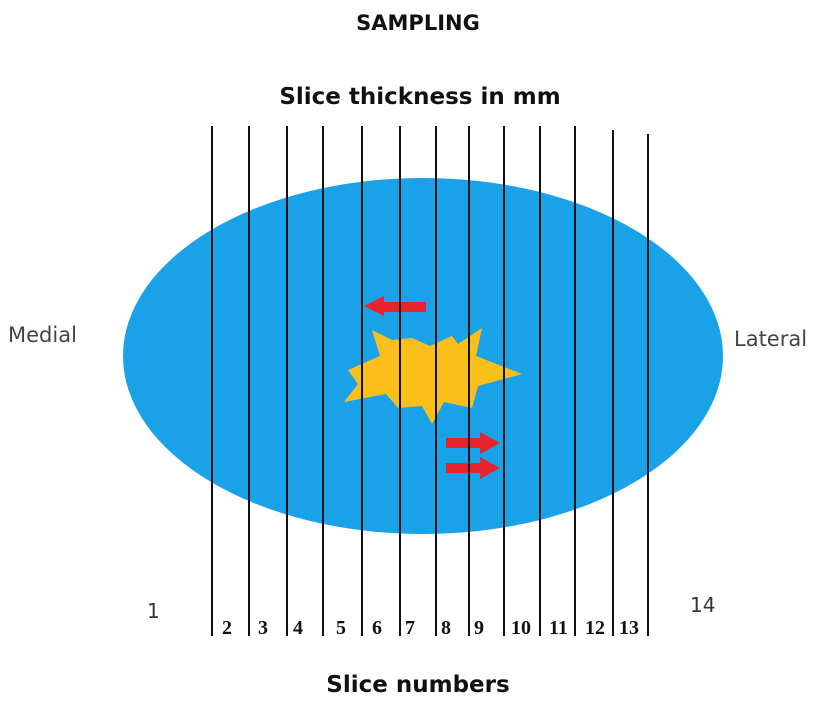 The height and width of the screenshot is (702, 833). I want to click on diagram-title: SAMPLING, so click(418, 23).